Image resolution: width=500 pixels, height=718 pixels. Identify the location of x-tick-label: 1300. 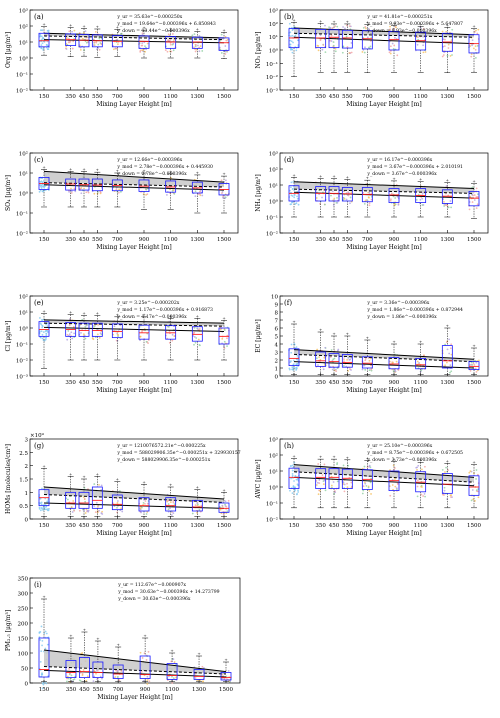
(197, 526).